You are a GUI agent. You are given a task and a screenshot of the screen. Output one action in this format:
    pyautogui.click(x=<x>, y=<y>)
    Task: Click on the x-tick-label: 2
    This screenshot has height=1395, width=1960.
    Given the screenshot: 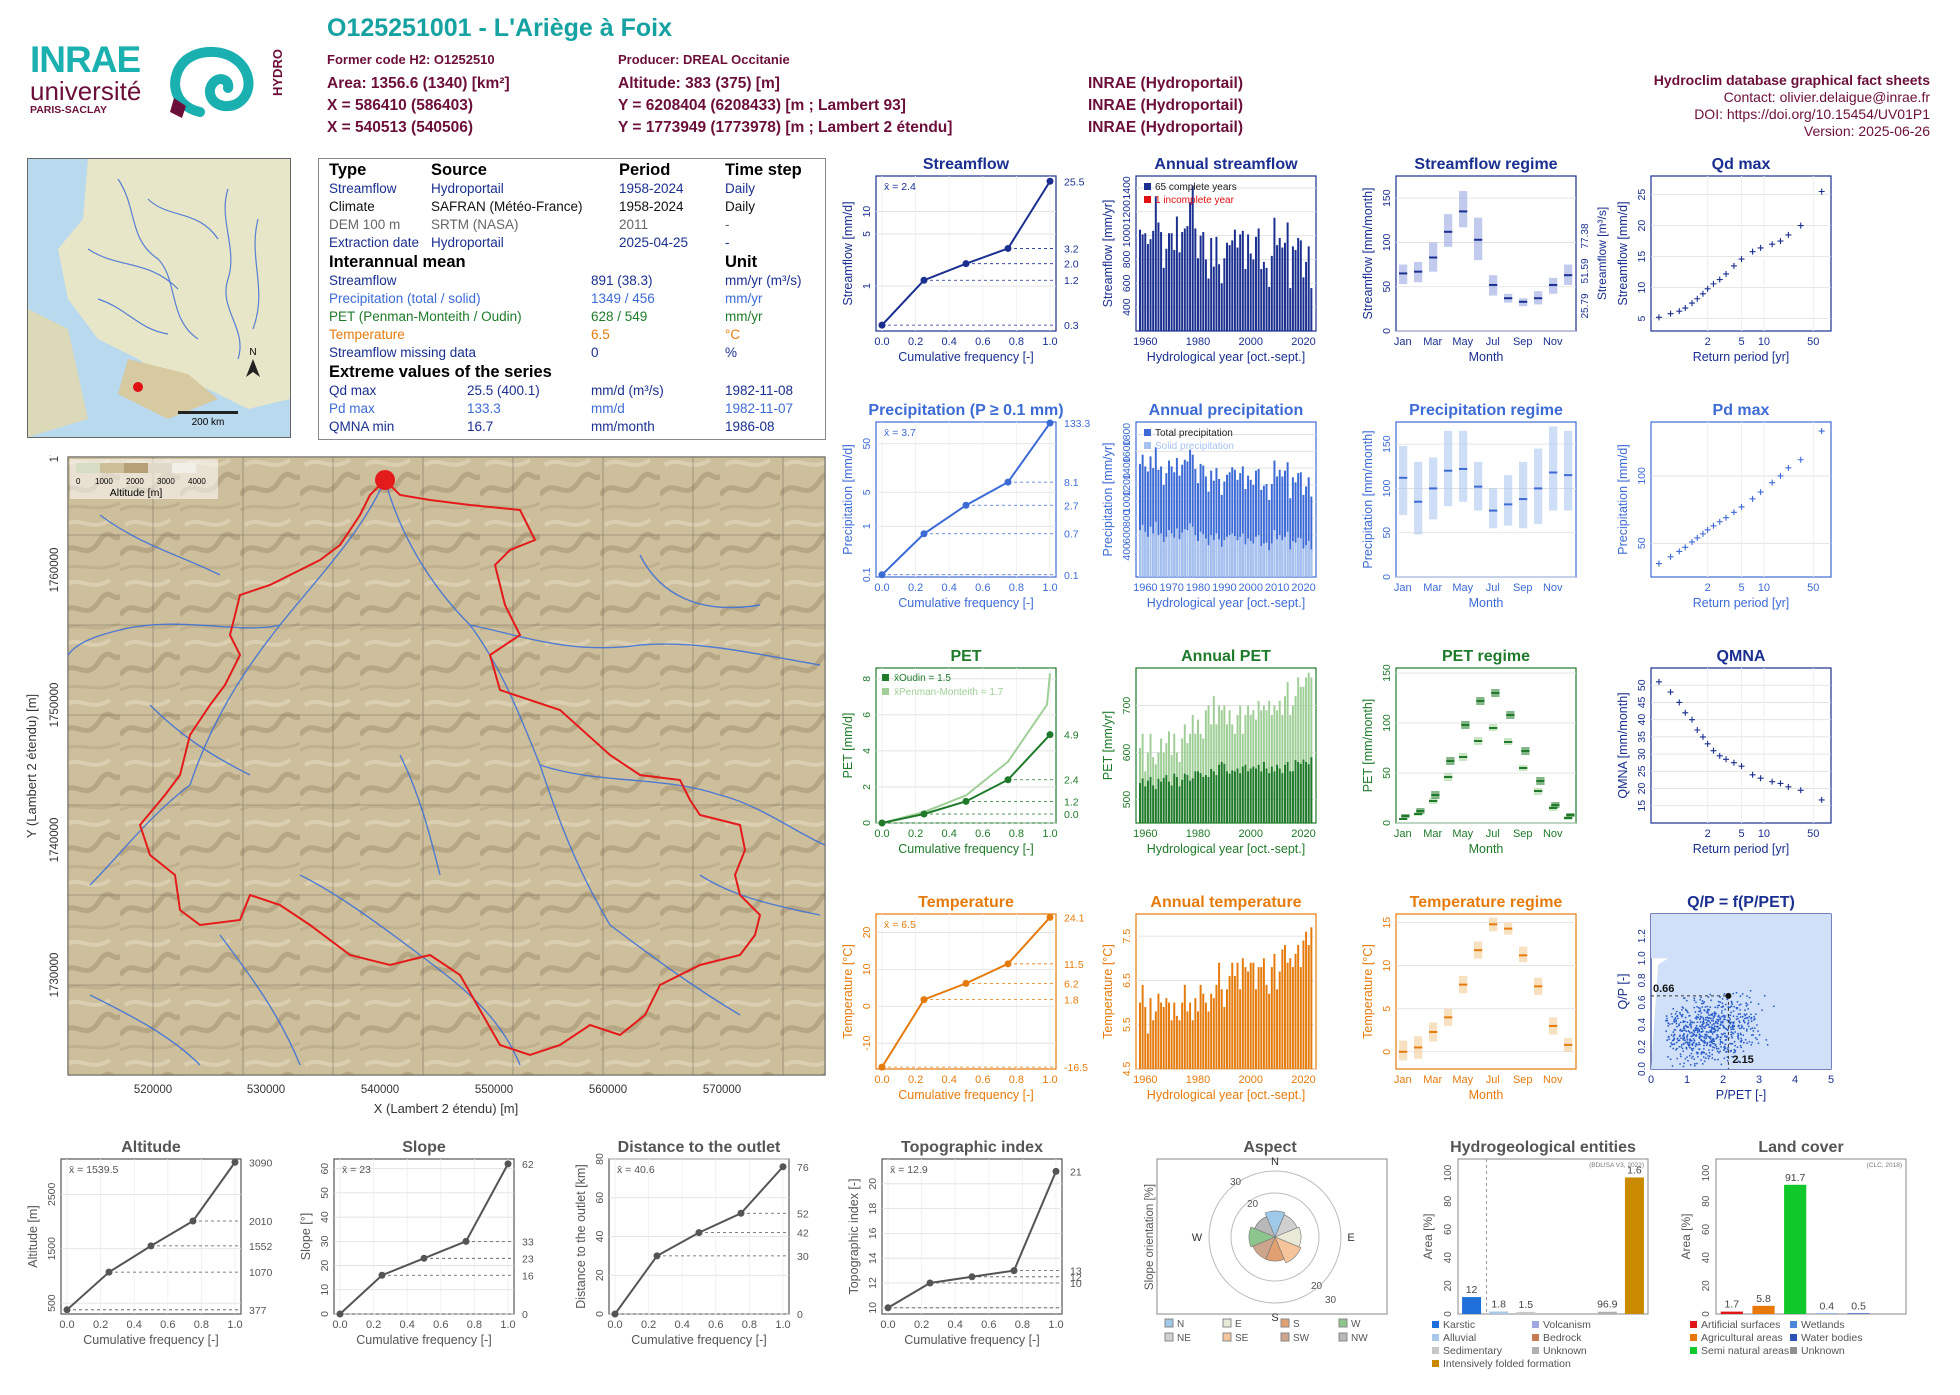 What is the action you would take?
    pyautogui.click(x=1723, y=1080)
    